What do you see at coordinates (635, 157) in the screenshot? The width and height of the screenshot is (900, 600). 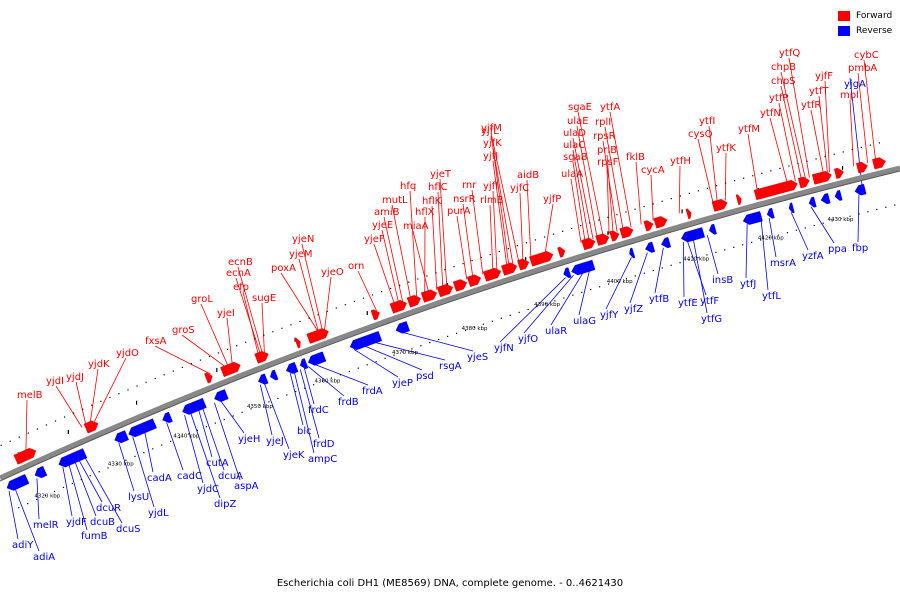 I see `forward-gene-label: fklB` at bounding box center [635, 157].